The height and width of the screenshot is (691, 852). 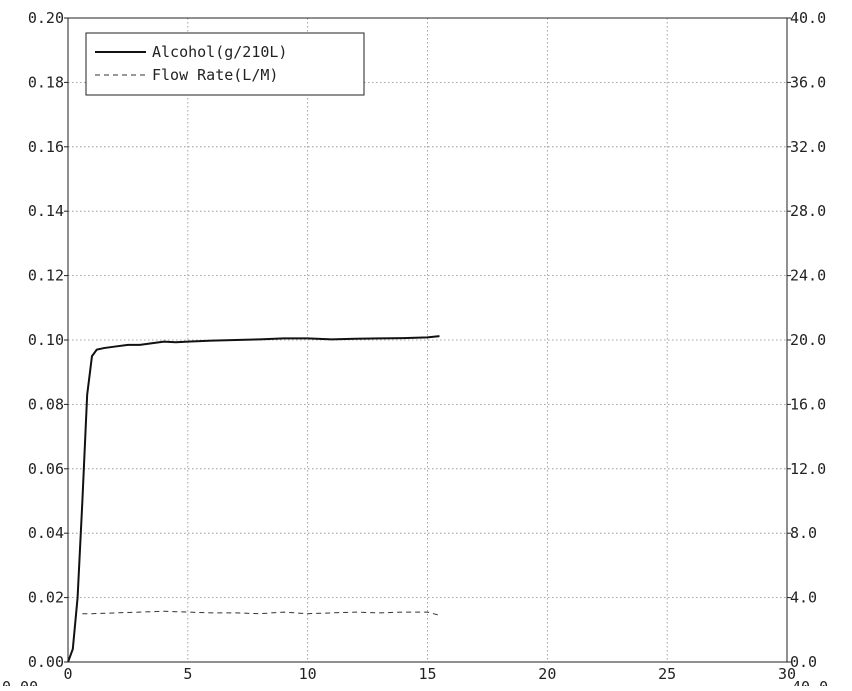 I want to click on y-left-tick-label: 0.20, so click(x=46, y=18).